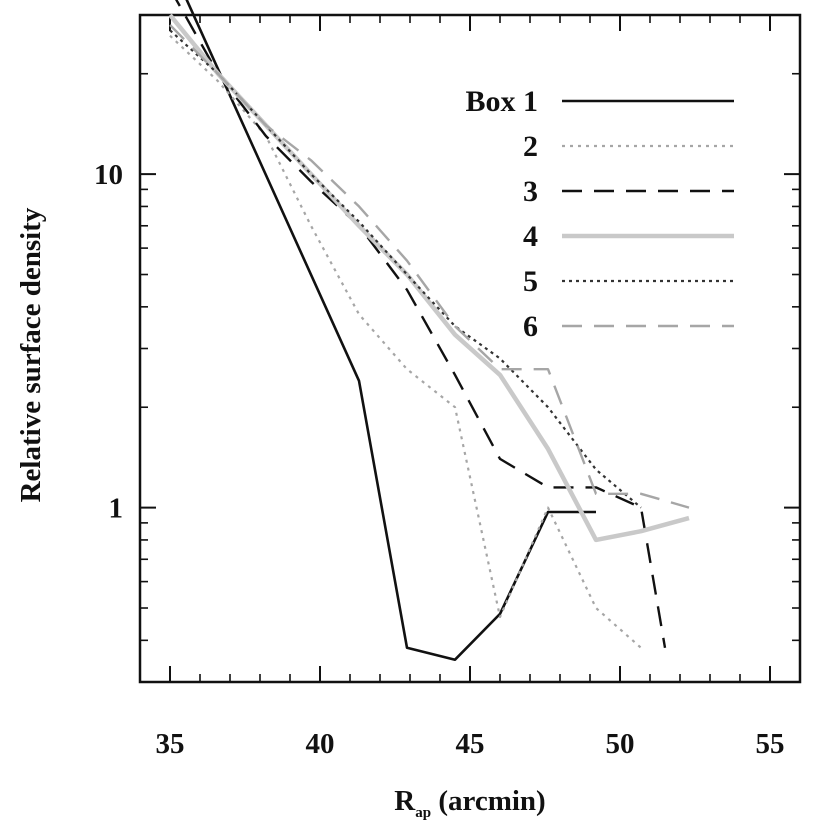  Describe the element at coordinates (770, 744) in the screenshot. I see `x-tick-label: 55` at that location.